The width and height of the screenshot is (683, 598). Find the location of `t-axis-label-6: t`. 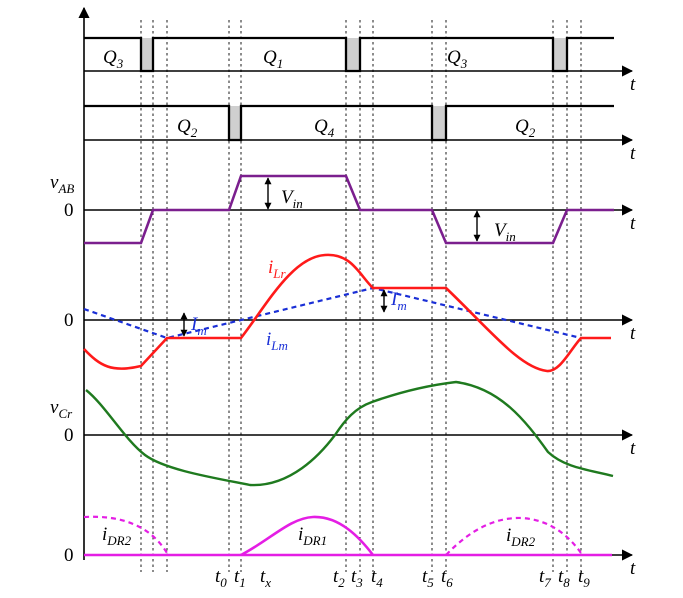

t-axis-label-6: t is located at coordinates (633, 568).